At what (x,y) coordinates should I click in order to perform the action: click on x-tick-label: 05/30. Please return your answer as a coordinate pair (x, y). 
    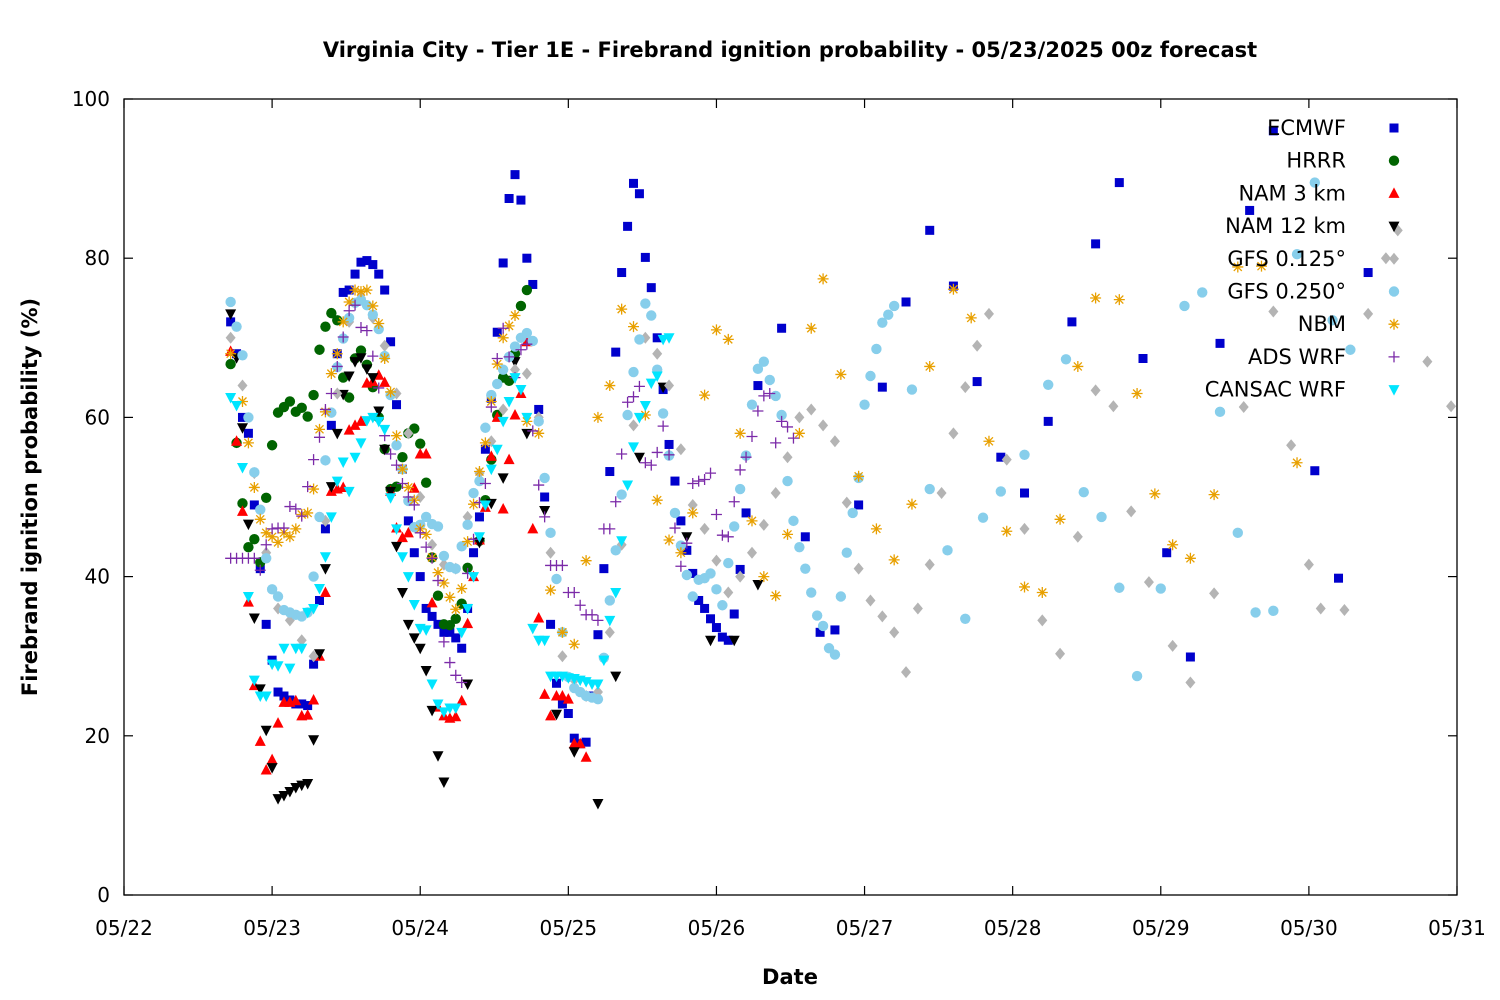
    Looking at the image, I should click on (1309, 928).